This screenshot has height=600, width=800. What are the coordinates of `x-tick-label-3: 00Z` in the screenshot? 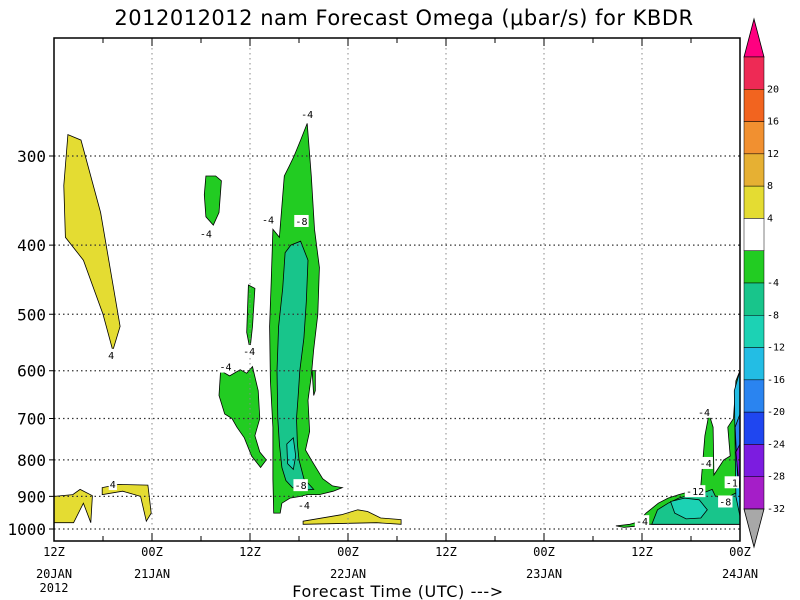 It's located at (348, 552).